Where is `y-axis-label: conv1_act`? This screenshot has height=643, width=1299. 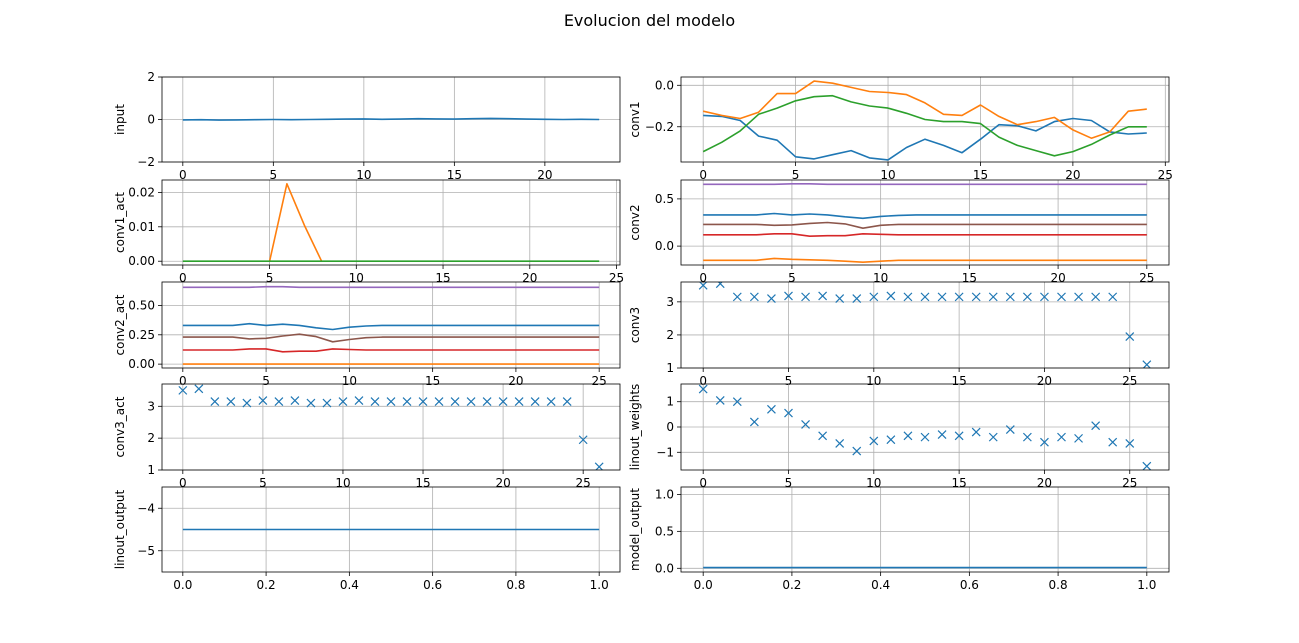 y-axis-label: conv1_act is located at coordinates (120, 222).